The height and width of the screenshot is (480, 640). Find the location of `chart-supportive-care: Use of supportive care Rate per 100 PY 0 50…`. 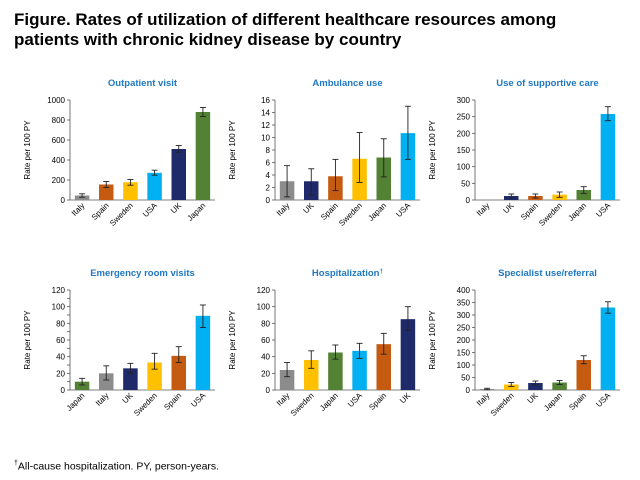

chart-supportive-care: Use of supportive care Rate per 100 PY 0 50… is located at coordinates (524, 153).